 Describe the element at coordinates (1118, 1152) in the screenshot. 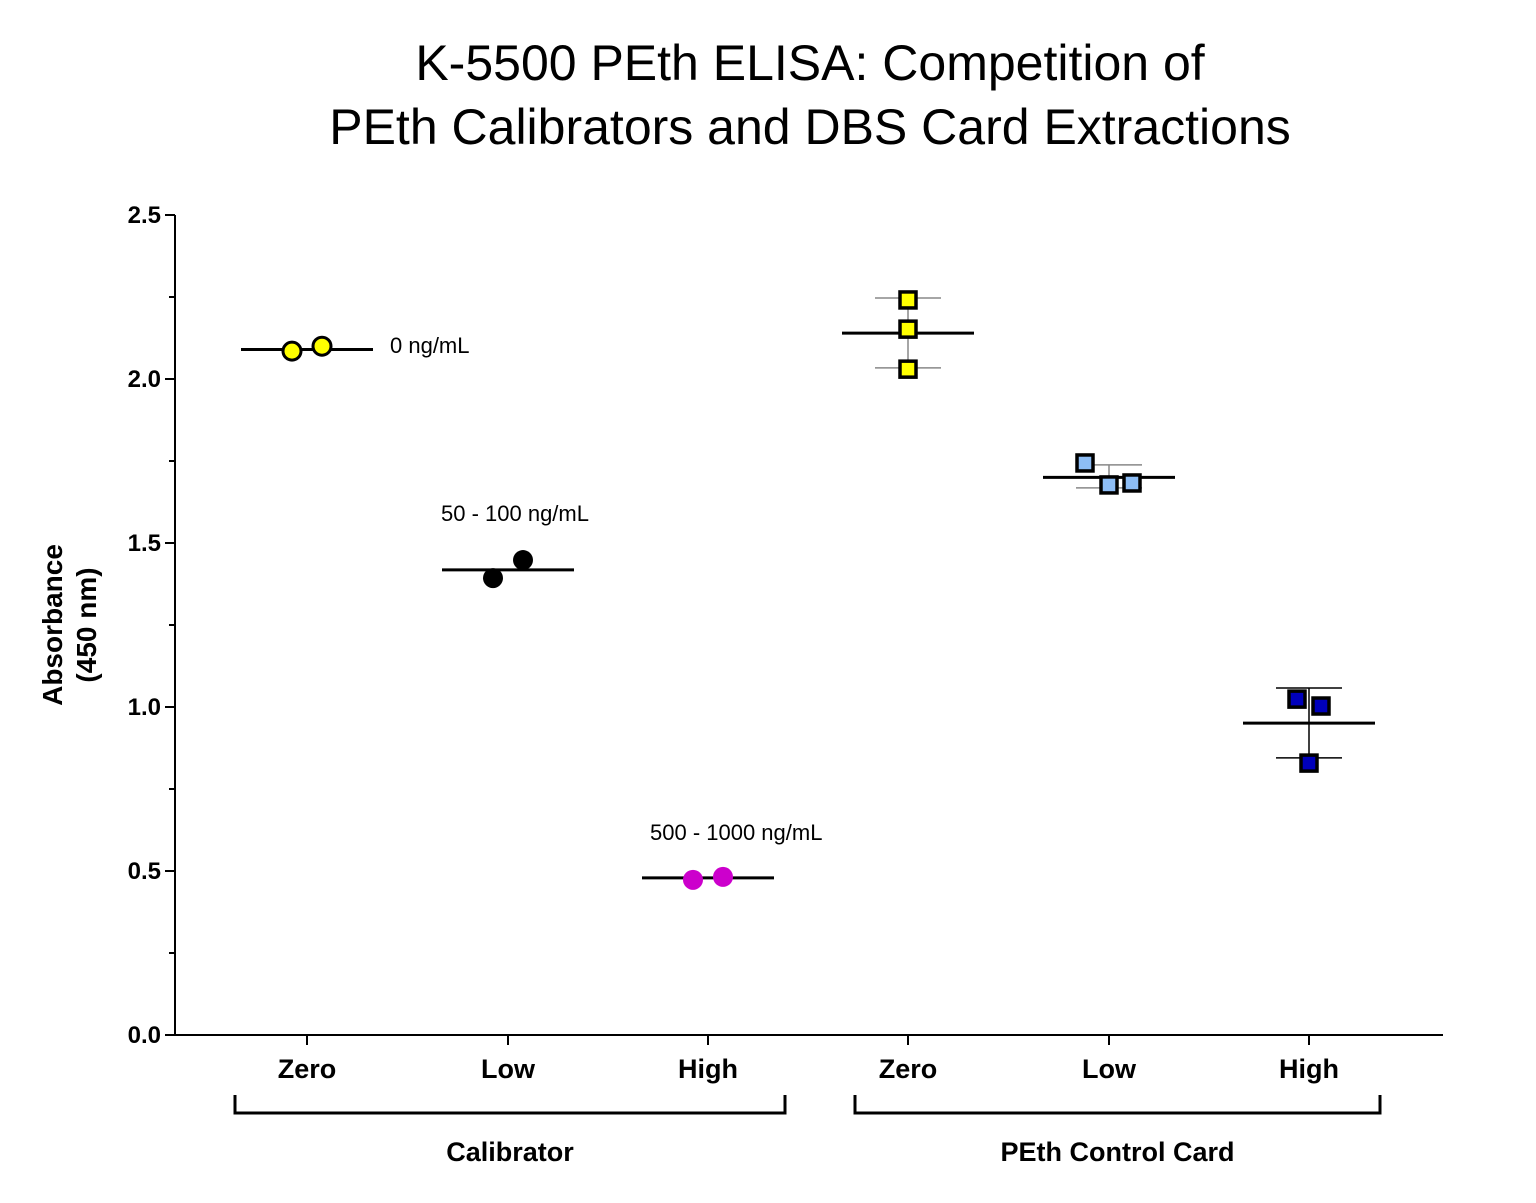

I see `group-label: PEth Control Card` at that location.